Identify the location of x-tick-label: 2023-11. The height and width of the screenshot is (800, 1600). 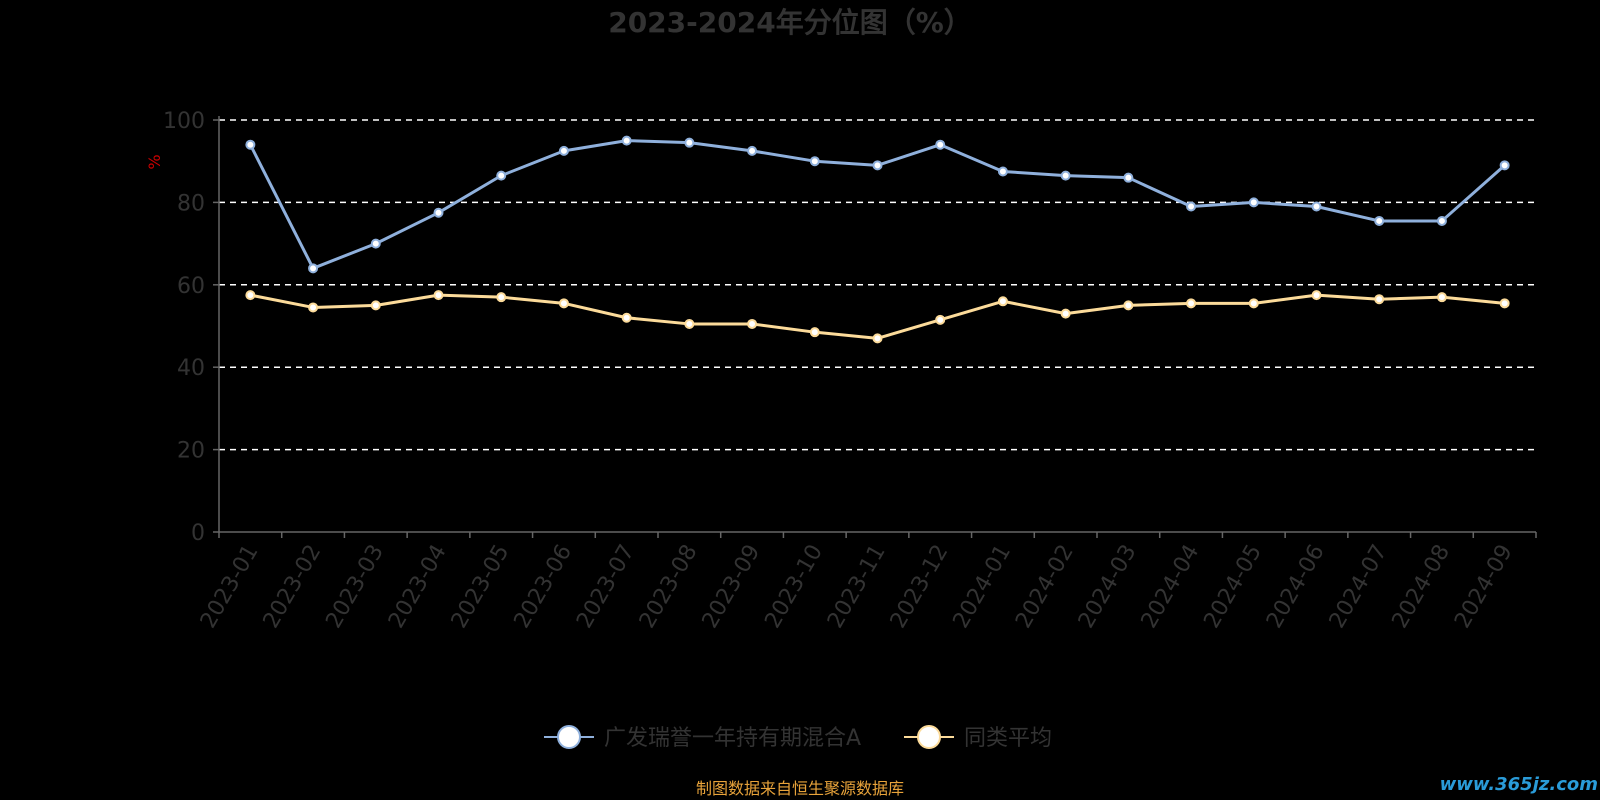
(857, 587).